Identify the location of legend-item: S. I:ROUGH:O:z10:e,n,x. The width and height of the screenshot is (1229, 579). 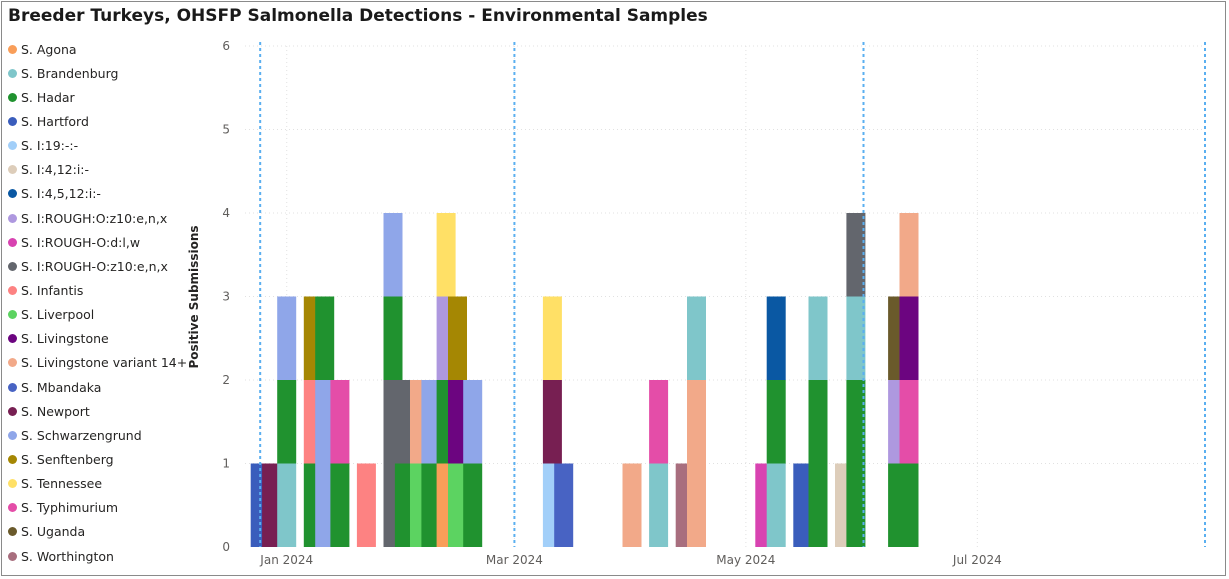
(103, 218).